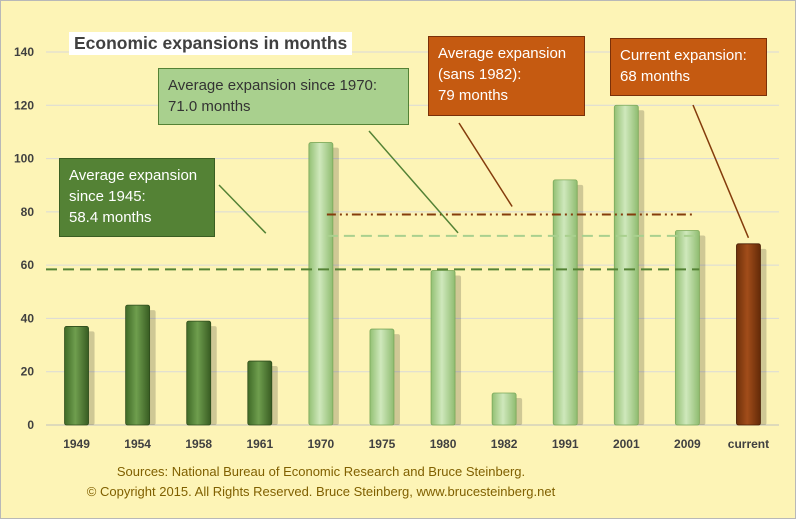 This screenshot has height=519, width=796. I want to click on bar-1991, so click(565, 302).